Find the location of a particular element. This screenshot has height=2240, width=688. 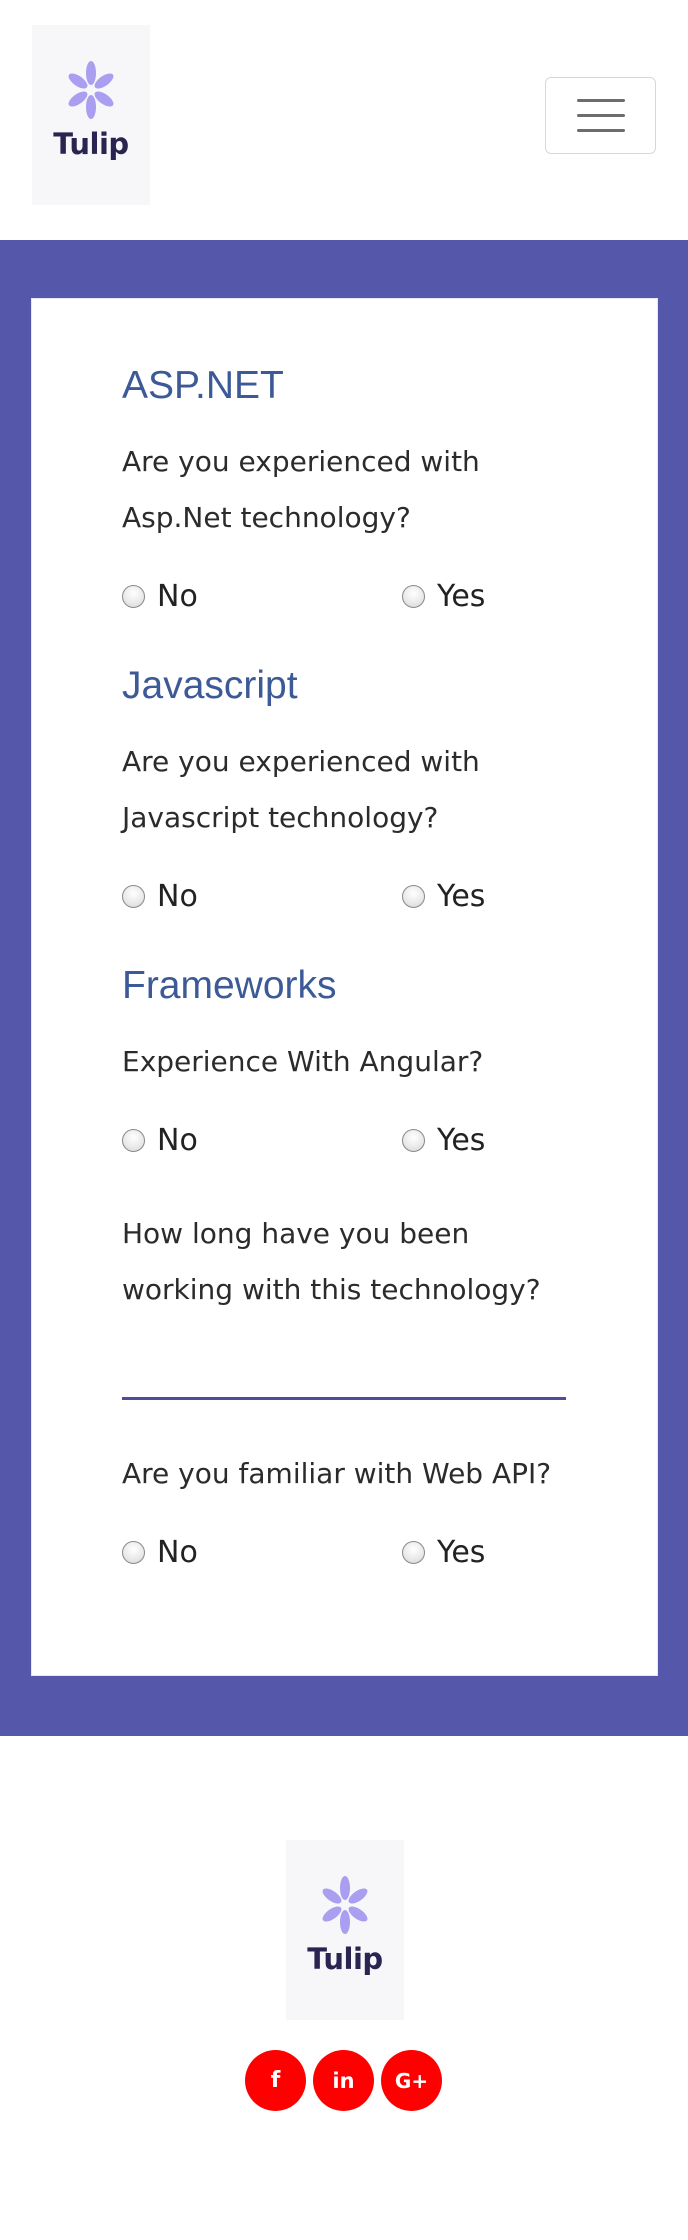

radio-aspnet-yes: Yes is located at coordinates (443, 596).